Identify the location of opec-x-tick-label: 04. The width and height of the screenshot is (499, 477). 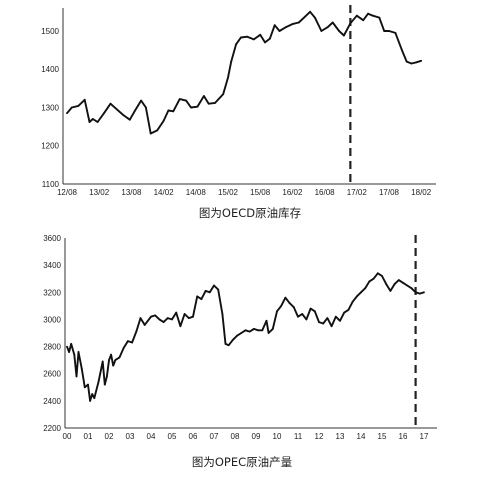
(151, 436).